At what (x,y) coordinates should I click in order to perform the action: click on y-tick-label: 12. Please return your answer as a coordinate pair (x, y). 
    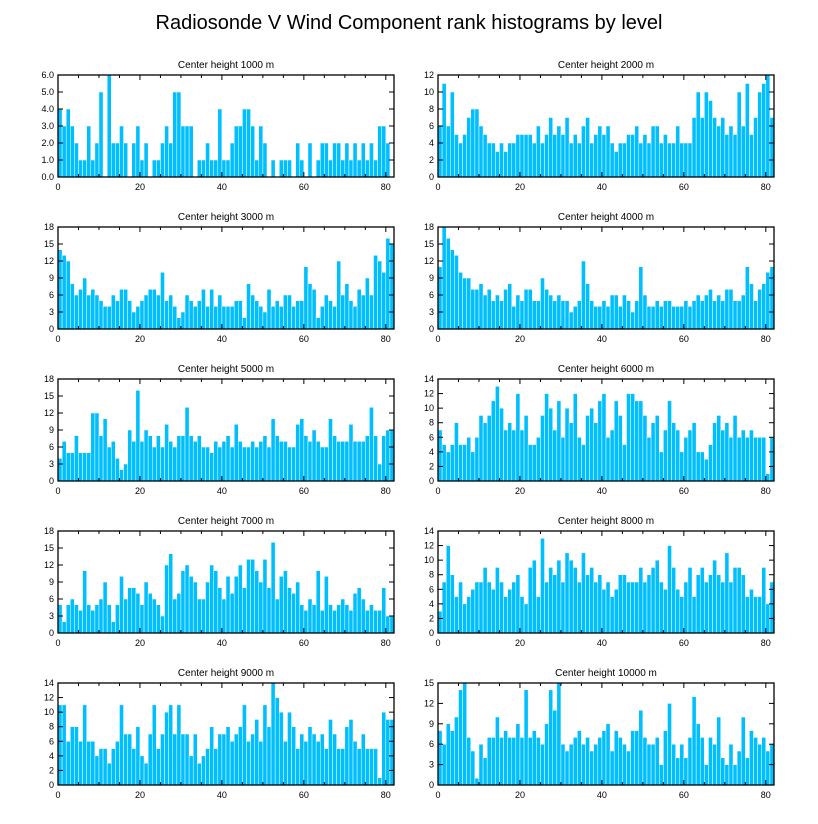
    Looking at the image, I should click on (49, 261).